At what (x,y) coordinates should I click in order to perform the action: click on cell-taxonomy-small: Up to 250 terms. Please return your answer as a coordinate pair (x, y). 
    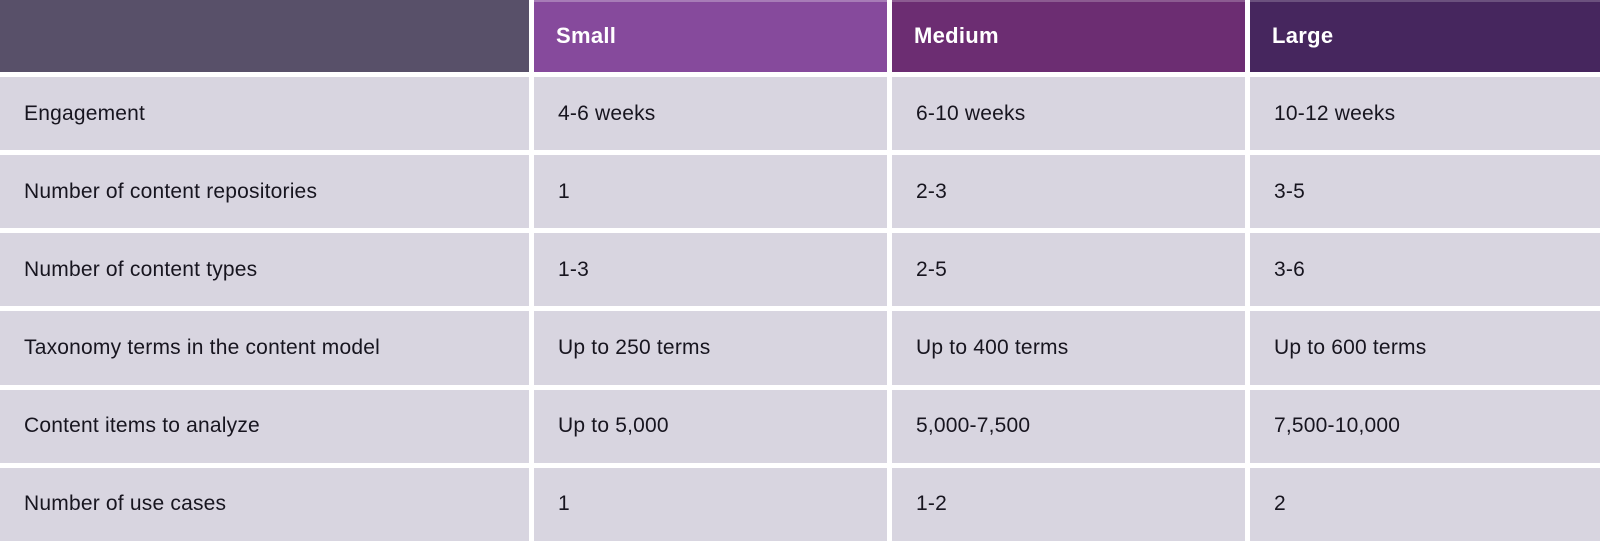
    Looking at the image, I should click on (710, 348).